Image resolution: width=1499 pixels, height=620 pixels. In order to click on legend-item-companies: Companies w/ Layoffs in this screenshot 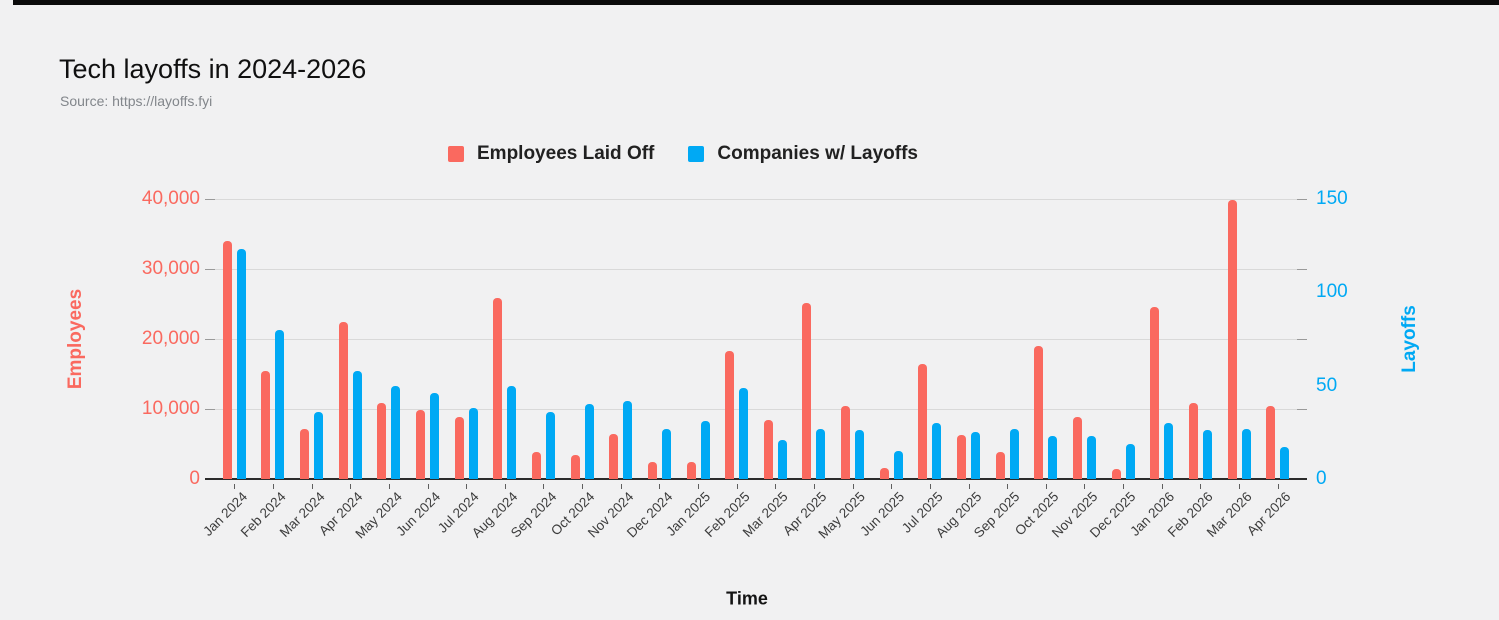, I will do `click(803, 154)`.